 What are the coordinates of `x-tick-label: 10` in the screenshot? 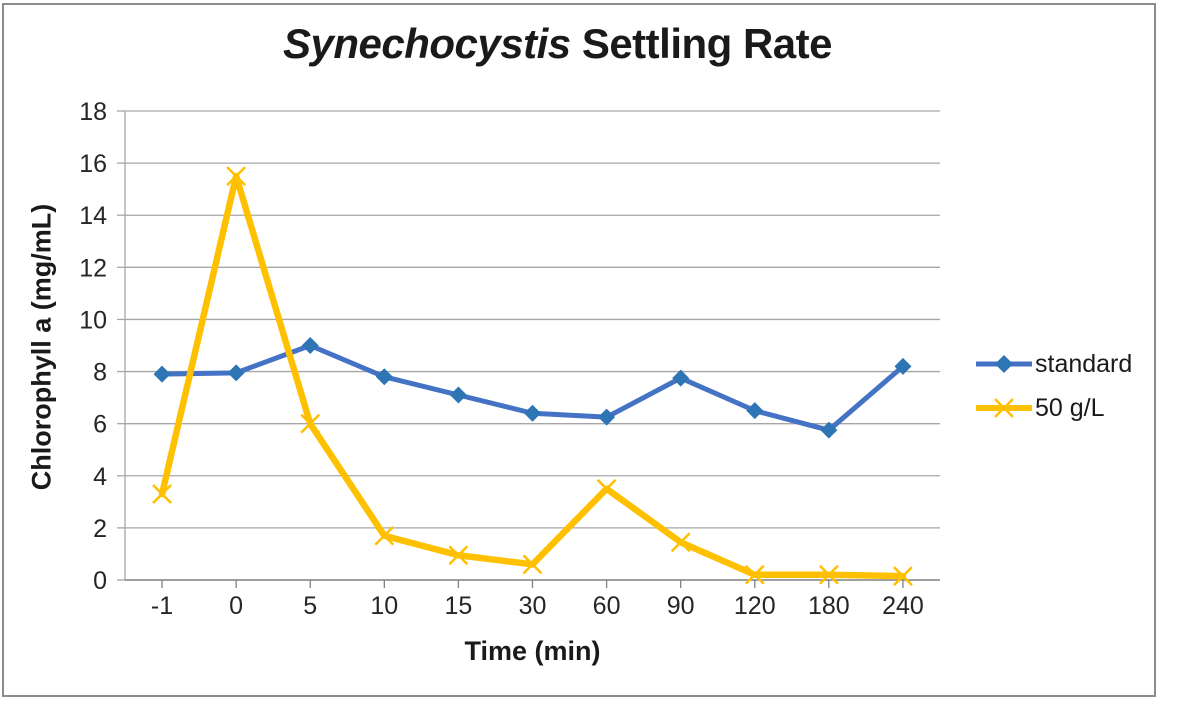 It's located at (384, 606).